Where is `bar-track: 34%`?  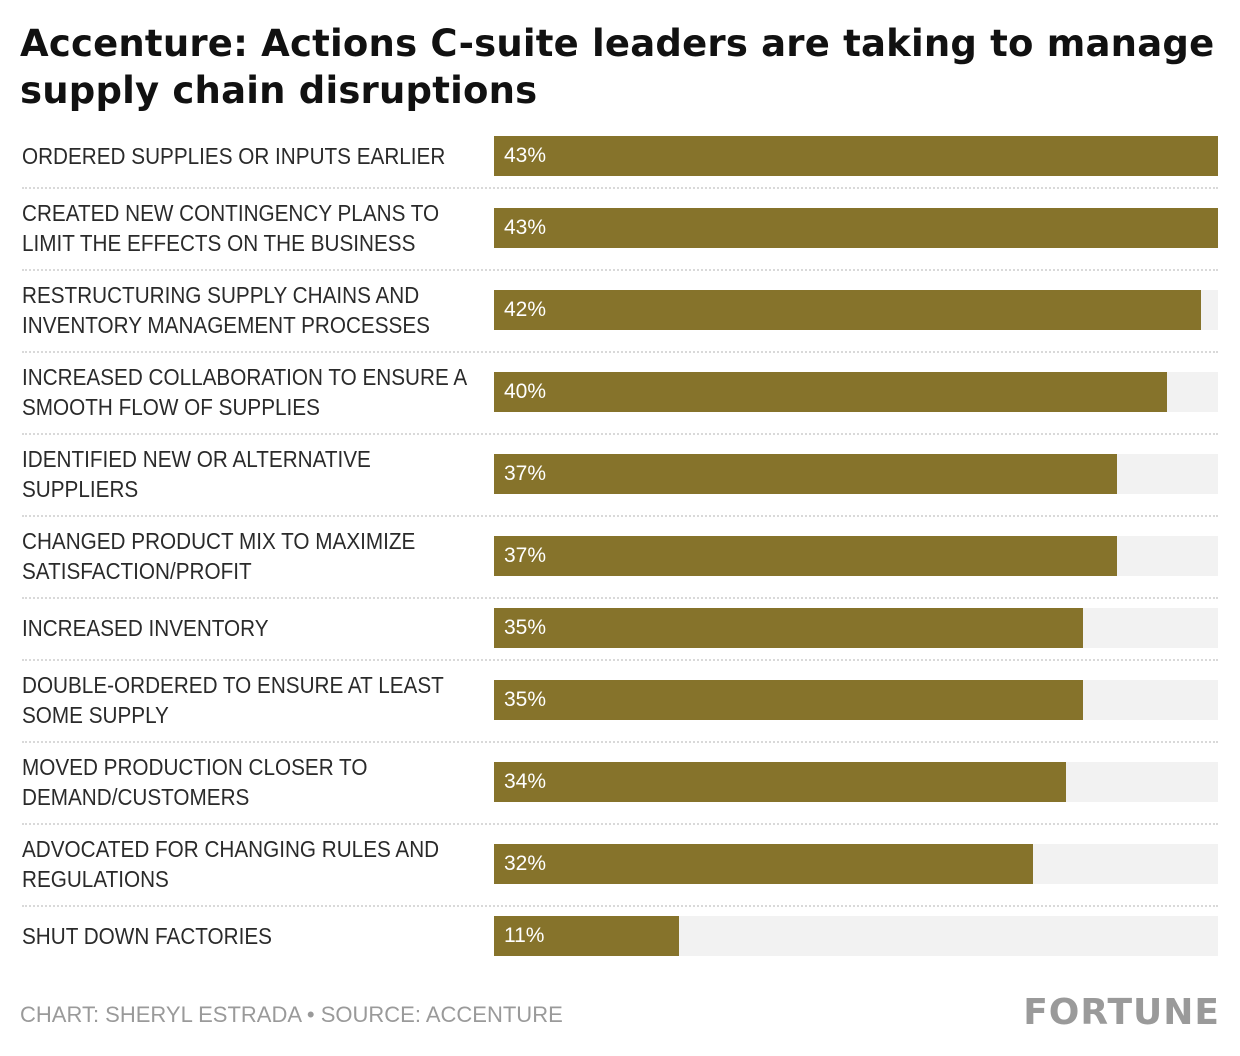 bar-track: 34% is located at coordinates (856, 782).